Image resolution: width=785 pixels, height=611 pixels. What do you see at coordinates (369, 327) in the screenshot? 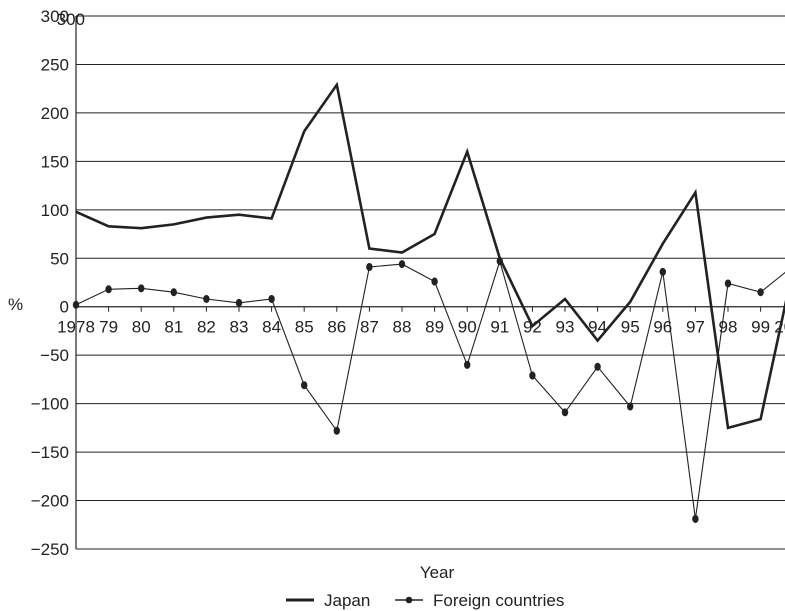
I see `x-tick-label: 87` at bounding box center [369, 327].